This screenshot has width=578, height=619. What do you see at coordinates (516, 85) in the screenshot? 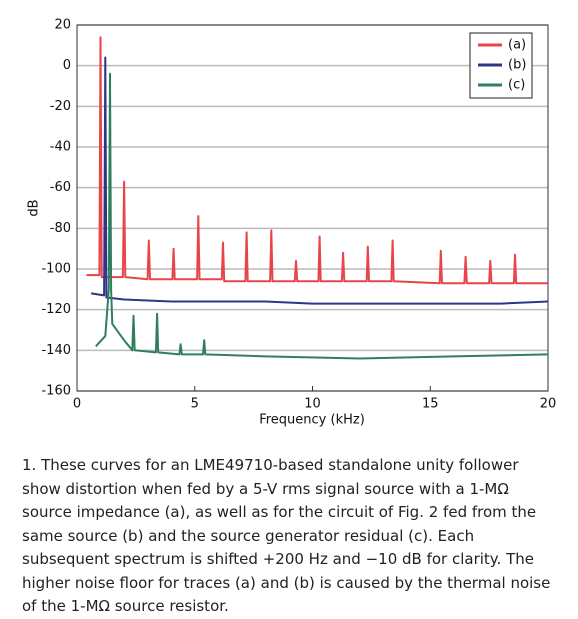
I see `legend-label: (c)` at bounding box center [516, 85].